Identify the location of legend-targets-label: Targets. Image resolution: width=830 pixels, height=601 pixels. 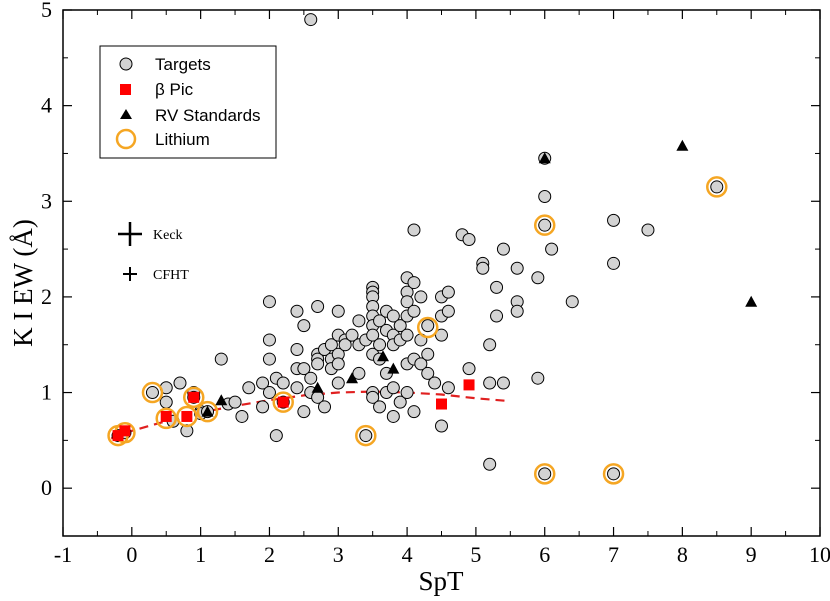
(183, 64).